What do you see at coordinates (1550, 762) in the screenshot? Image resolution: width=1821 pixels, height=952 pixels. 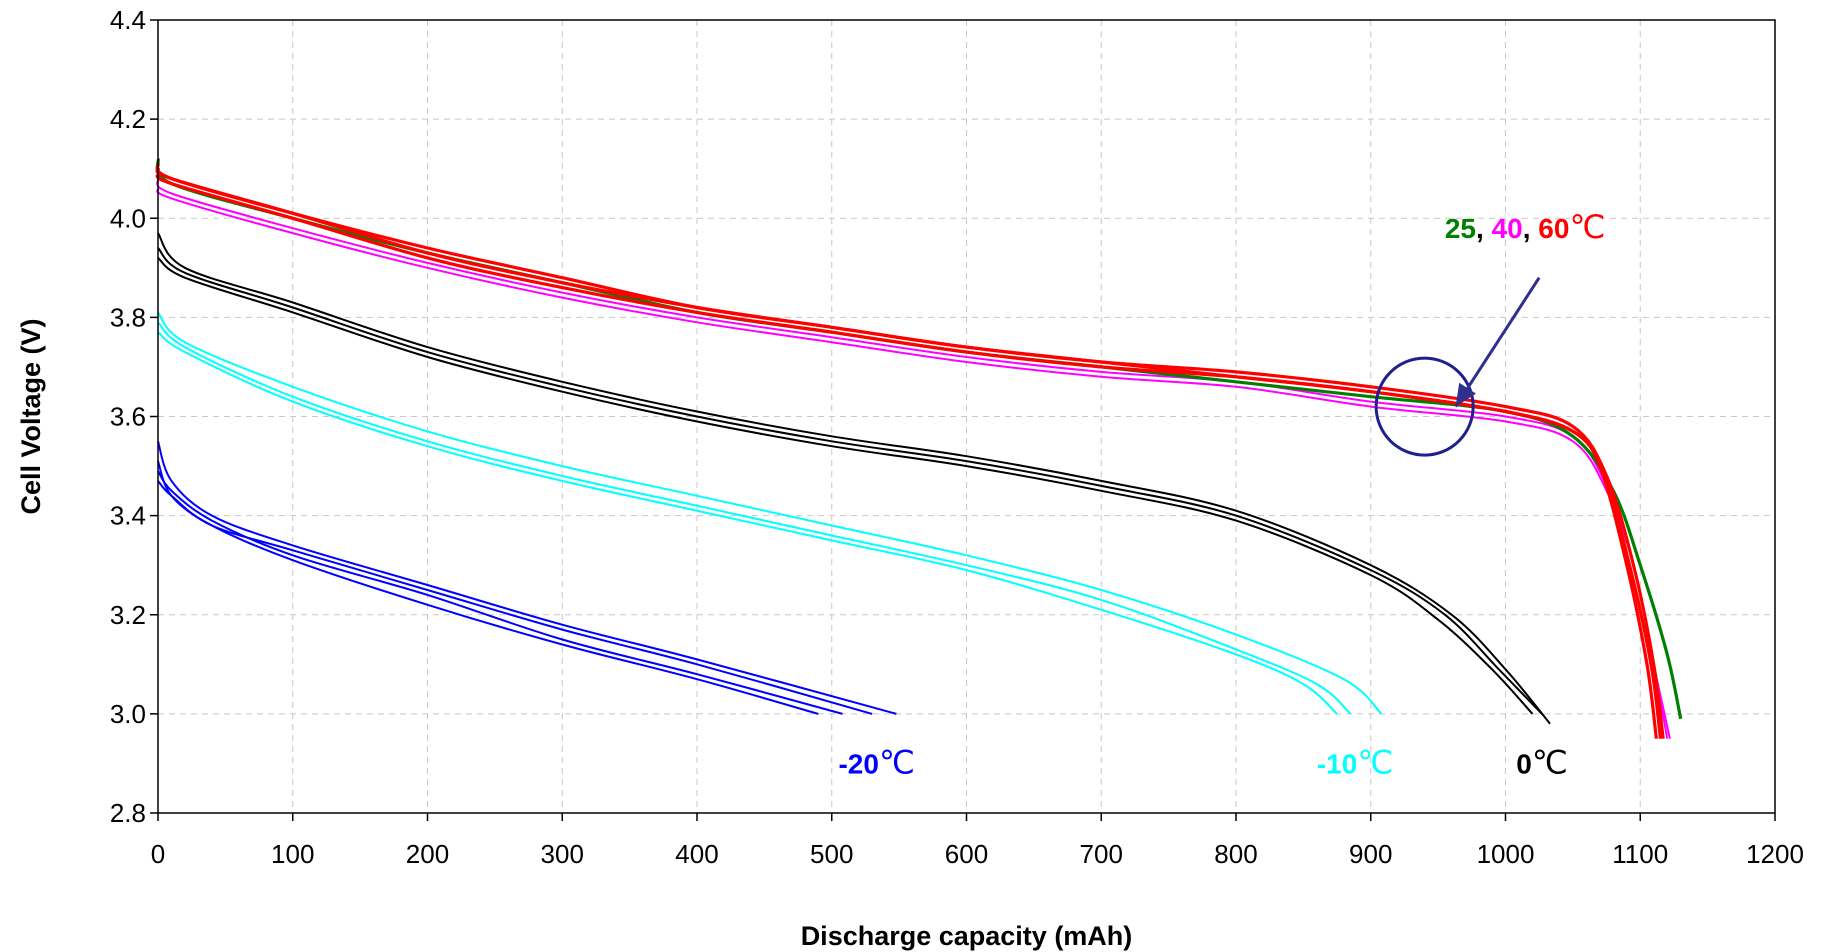 I see `label-zero-unit: ℃` at bounding box center [1550, 762].